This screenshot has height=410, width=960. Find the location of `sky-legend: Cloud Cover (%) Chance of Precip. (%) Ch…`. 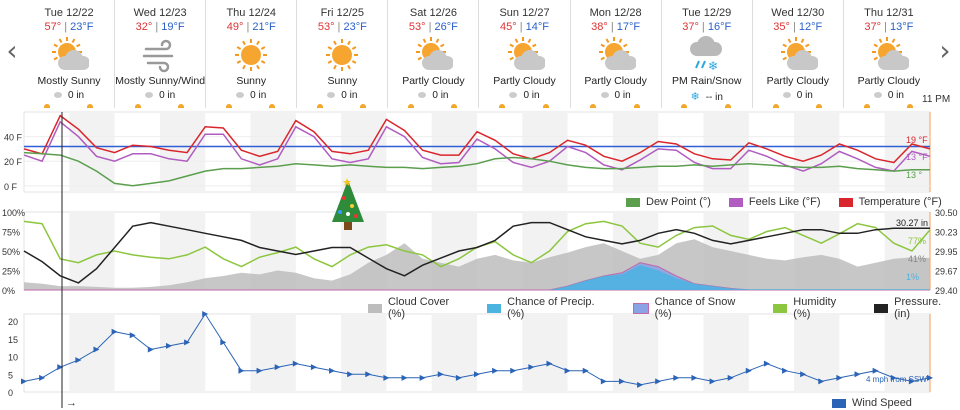

sky-legend: Cloud Cover (%) Chance of Precip. (%) Ch… is located at coordinates (655, 308).